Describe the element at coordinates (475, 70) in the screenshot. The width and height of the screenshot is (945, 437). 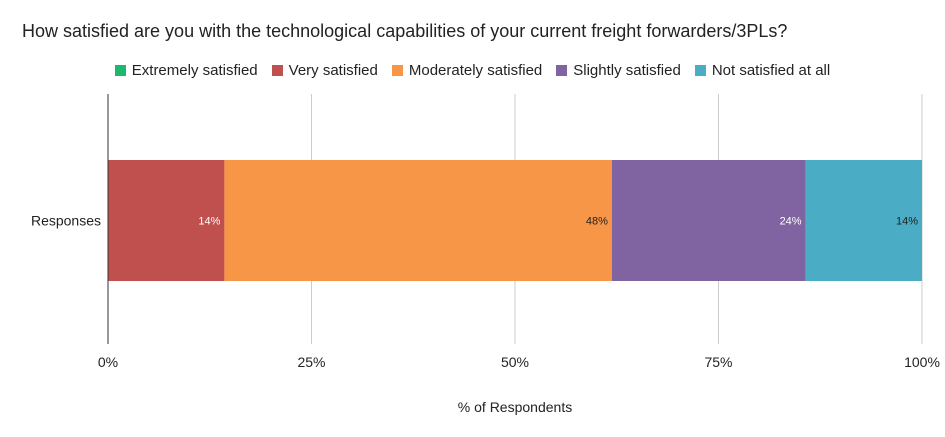
I see `legend-label: Moderately satisfied` at that location.